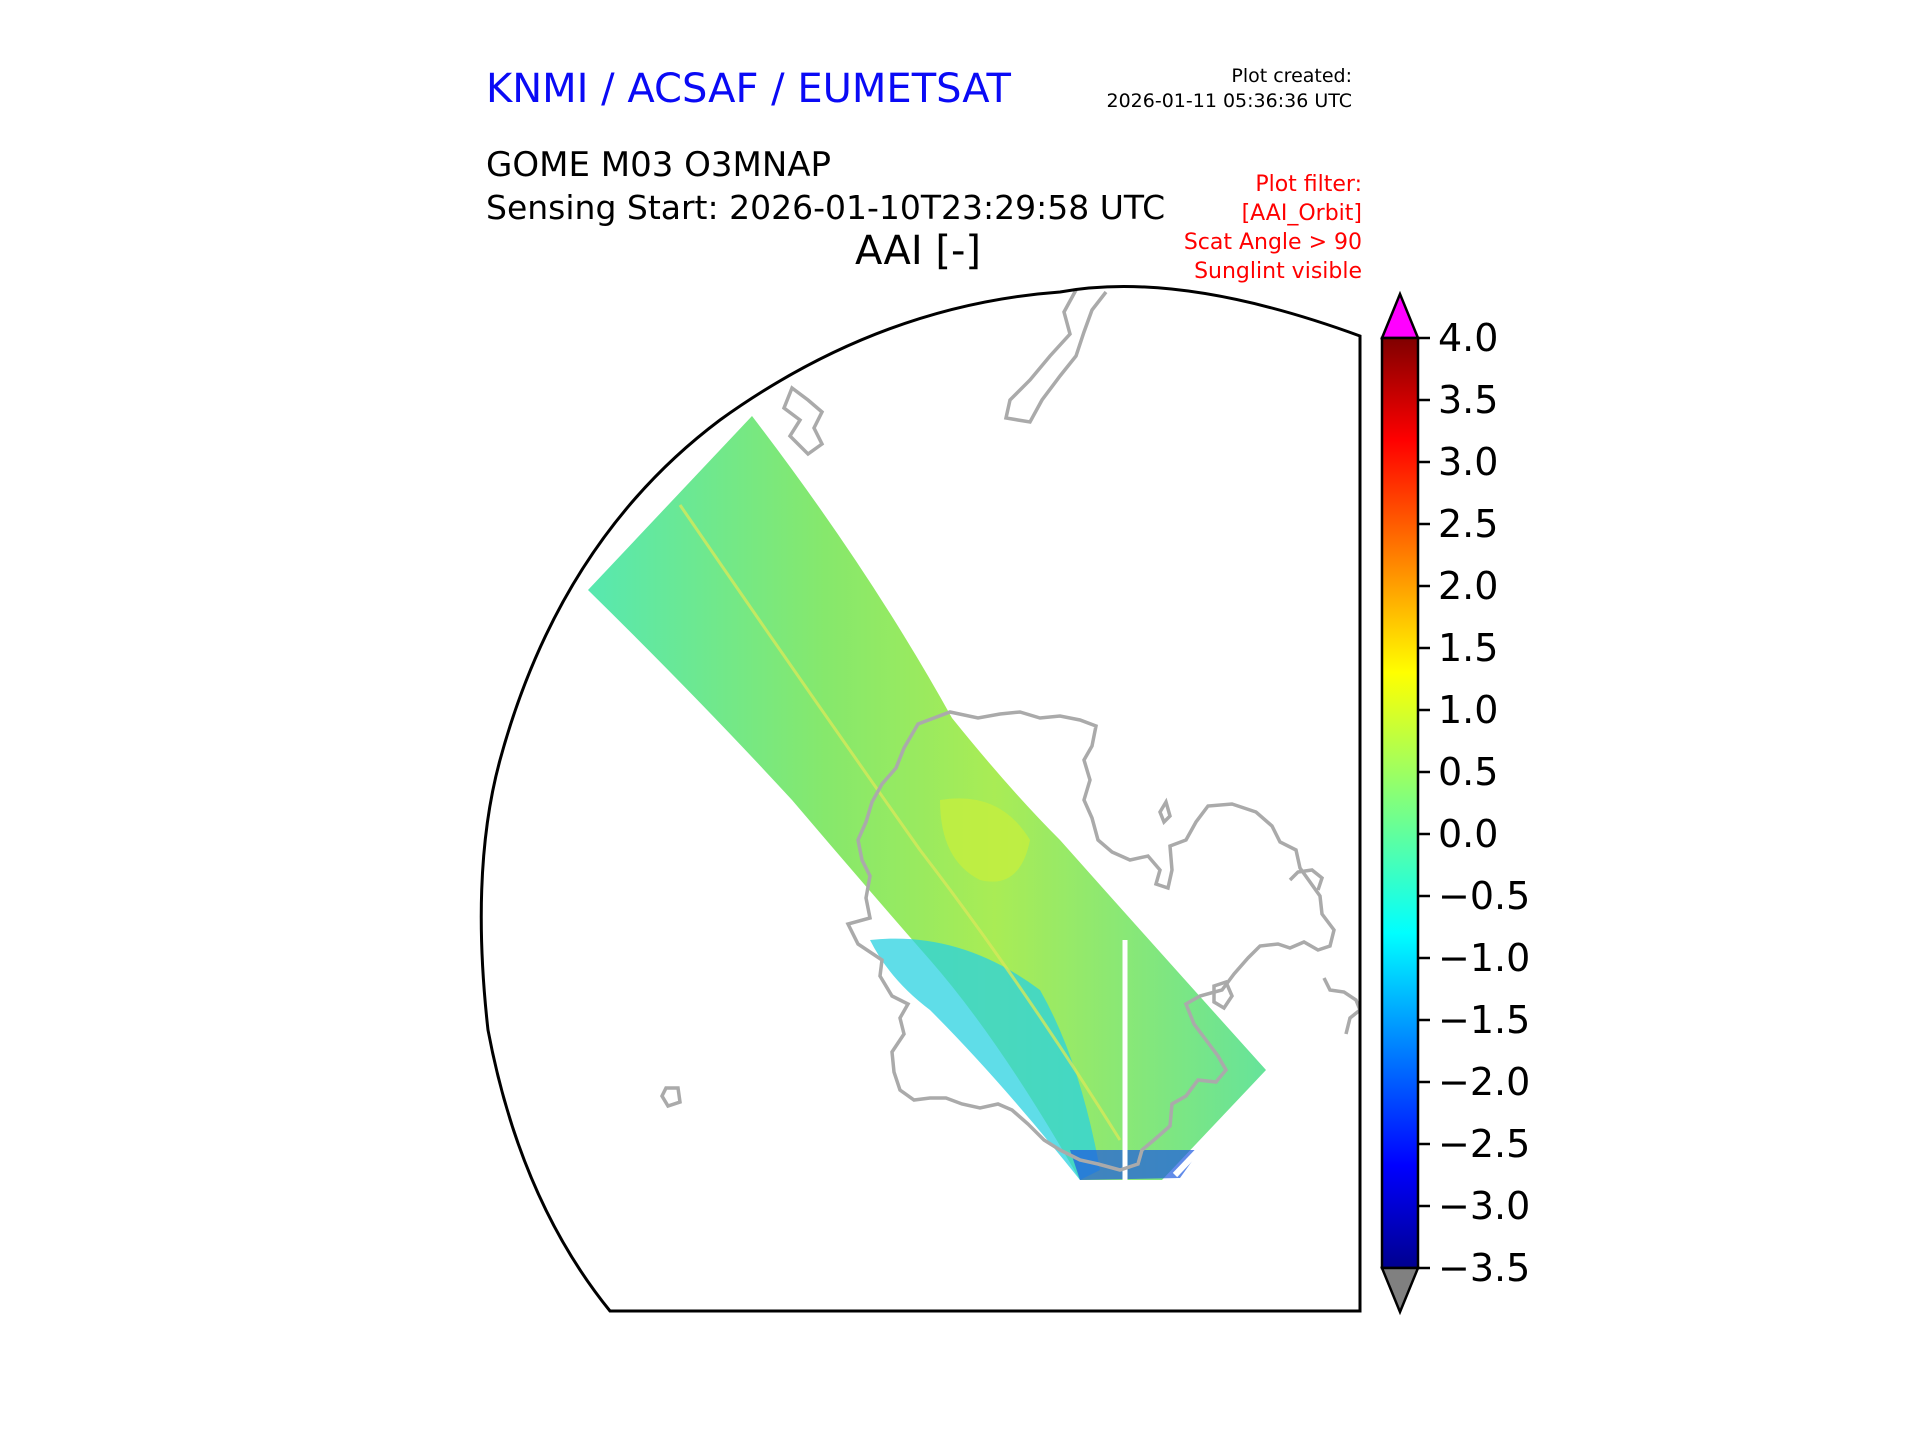  What do you see at coordinates (1400, 315) in the screenshot?
I see `colorbar-over-arrow` at bounding box center [1400, 315].